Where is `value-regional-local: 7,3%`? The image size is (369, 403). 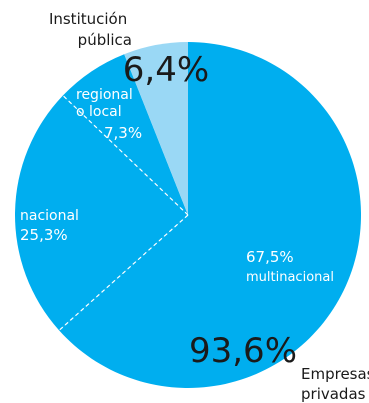 value-regional-local: 7,3% is located at coordinates (123, 133).